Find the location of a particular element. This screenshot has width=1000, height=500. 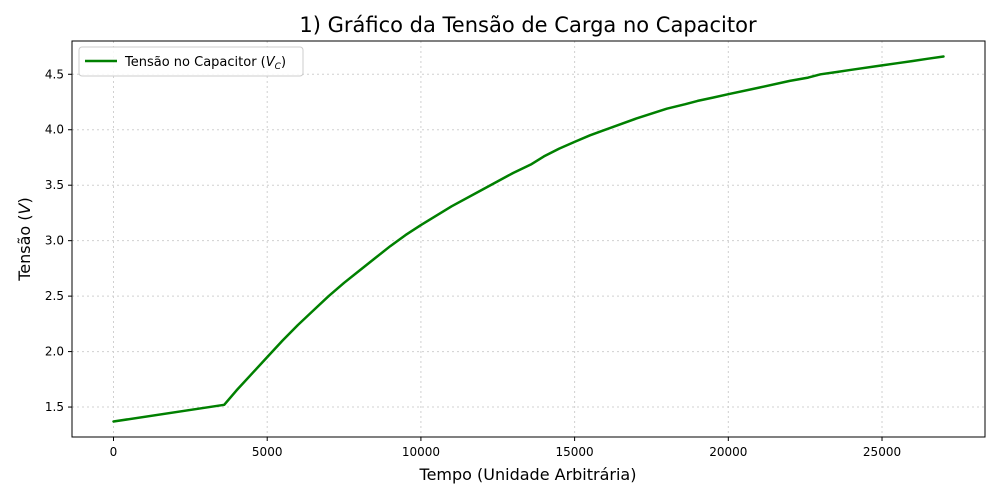

legend-label-end: ) is located at coordinates (283, 62).